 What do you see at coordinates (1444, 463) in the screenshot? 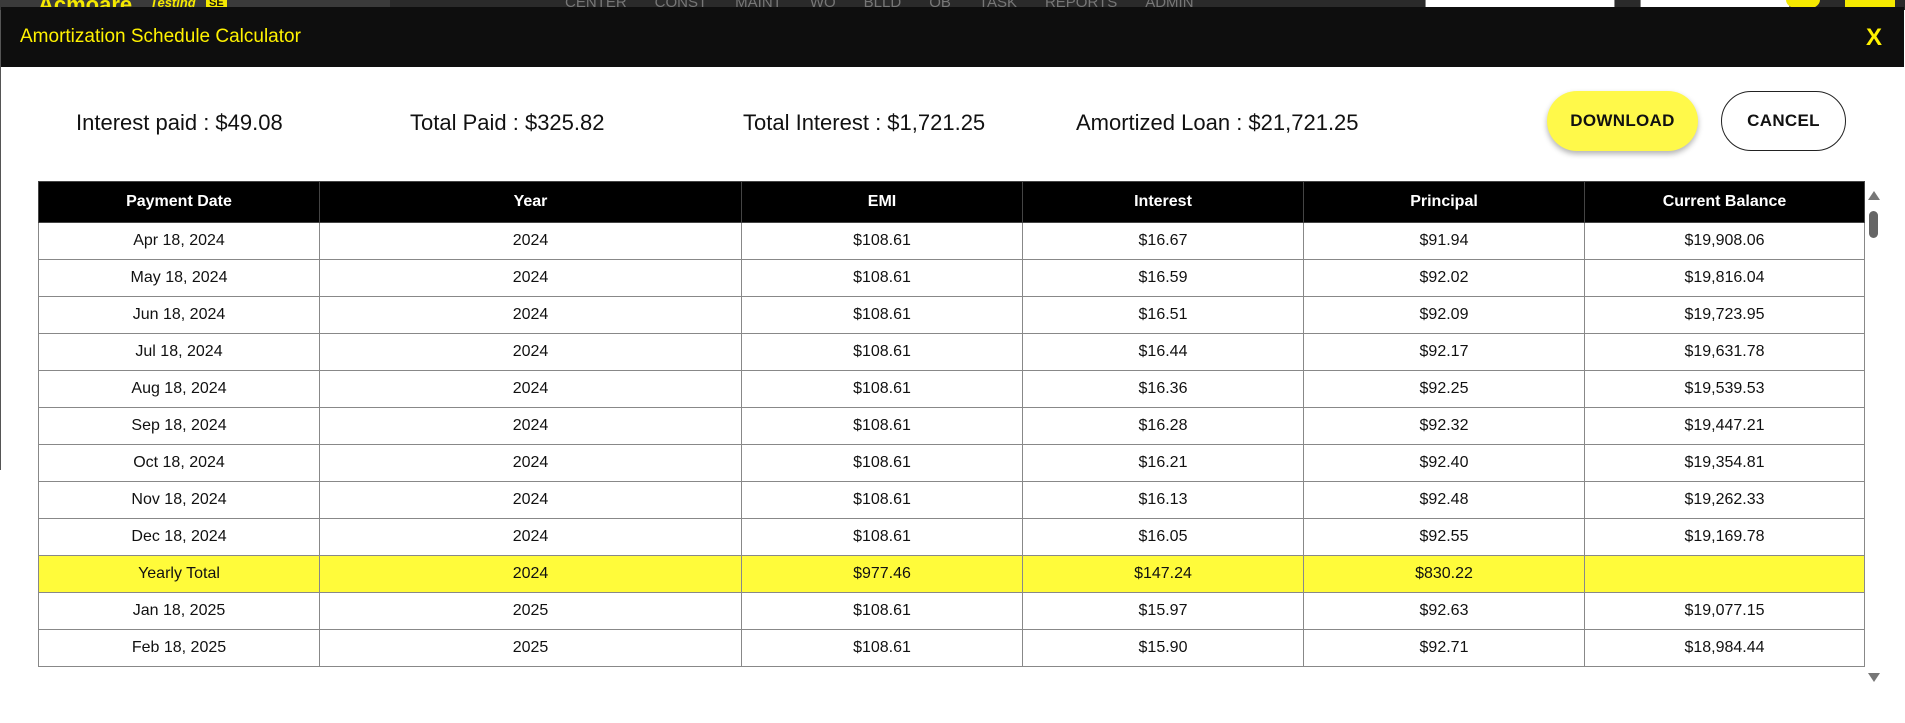
I see `principal-cell: $92.40` at bounding box center [1444, 463].